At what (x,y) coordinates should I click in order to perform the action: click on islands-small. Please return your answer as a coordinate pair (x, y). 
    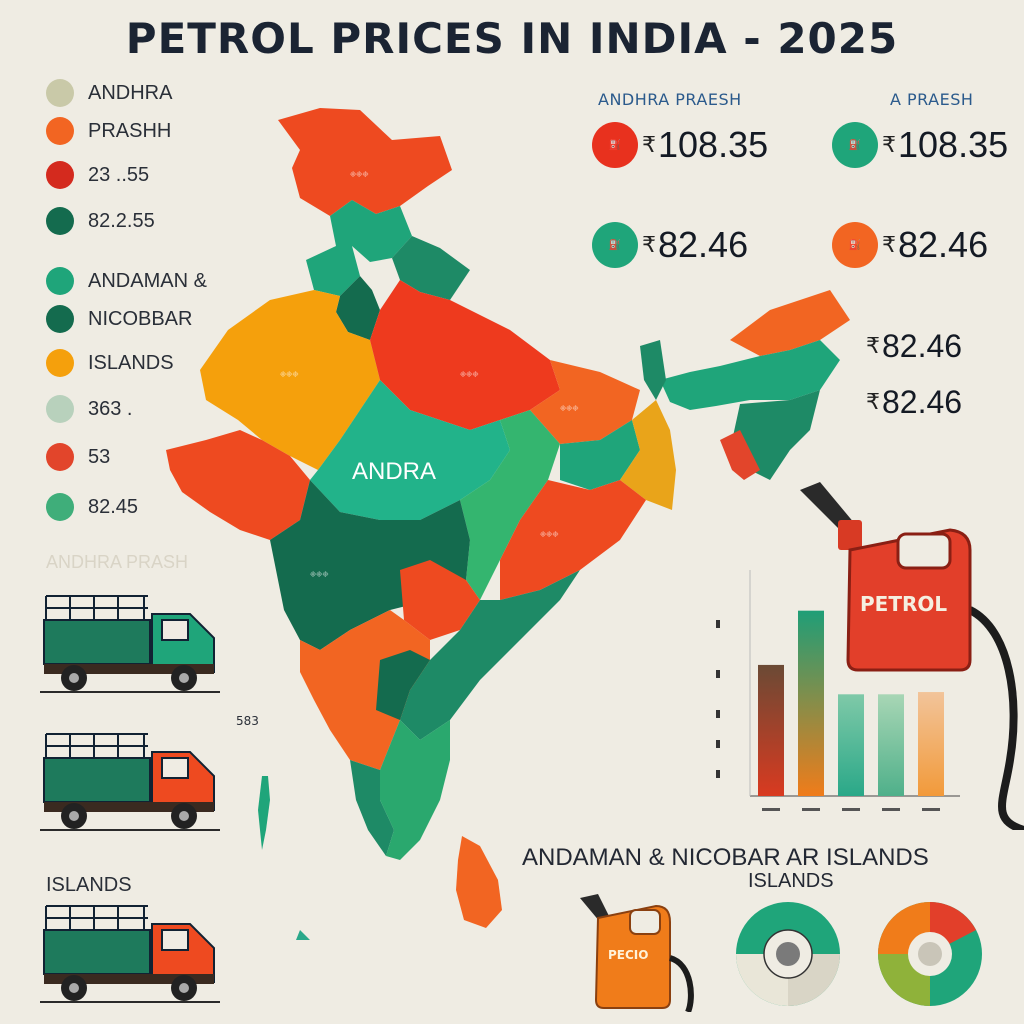
    Looking at the image, I should click on (303, 935).